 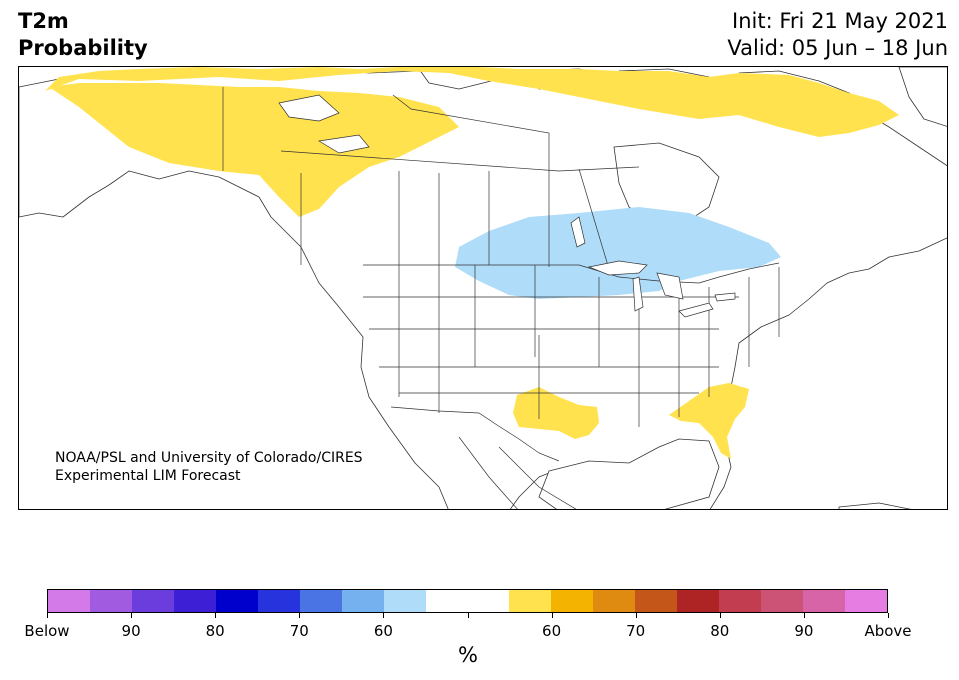 What do you see at coordinates (875, 505) in the screenshot?
I see `cuba` at bounding box center [875, 505].